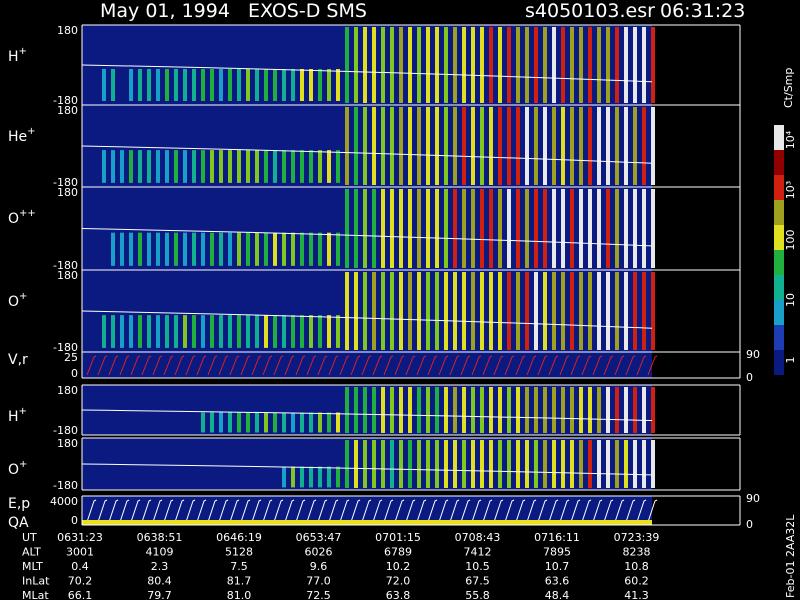 The image size is (800, 600). Describe the element at coordinates (398, 566) in the screenshot. I see `table-value: 10.2` at that location.